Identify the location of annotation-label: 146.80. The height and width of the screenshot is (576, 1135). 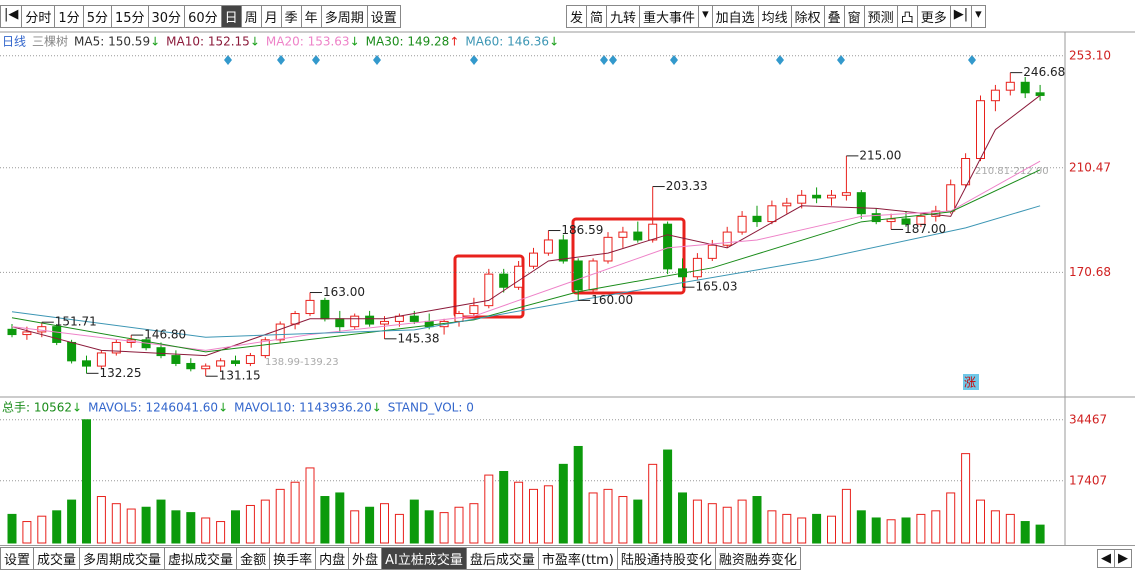
(165, 335).